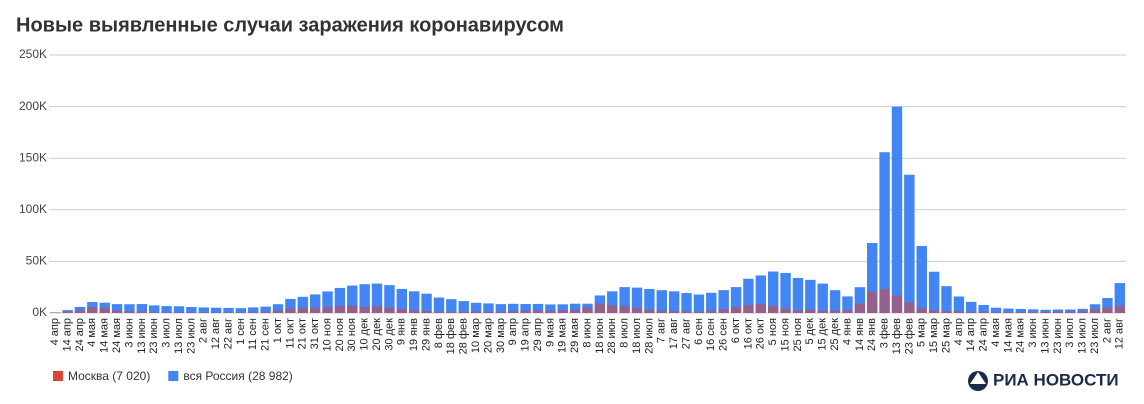 This screenshot has height=404, width=1144. Describe the element at coordinates (340, 334) in the screenshot. I see `x-tick-label: 20 ноя` at that location.